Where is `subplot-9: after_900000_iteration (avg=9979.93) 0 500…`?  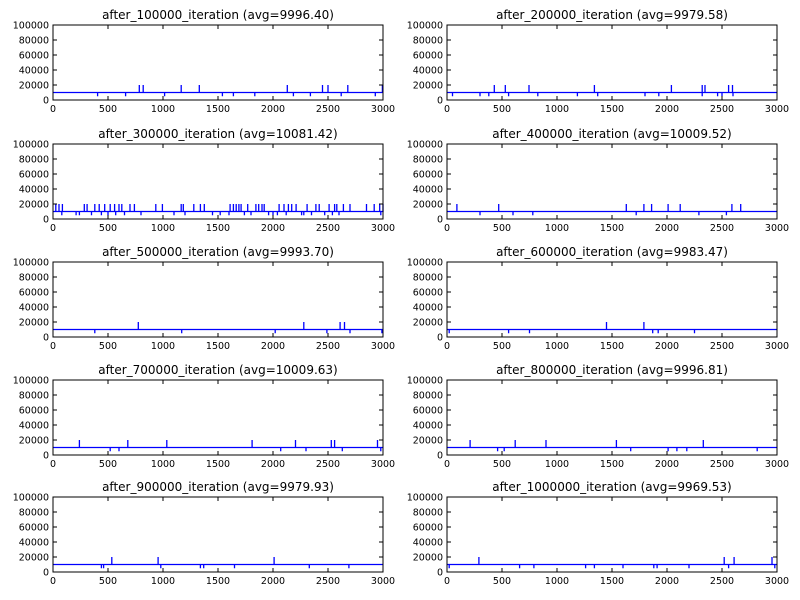
subplot-9: after_900000_iteration (avg=9979.93) 0 500… is located at coordinates (204, 533).